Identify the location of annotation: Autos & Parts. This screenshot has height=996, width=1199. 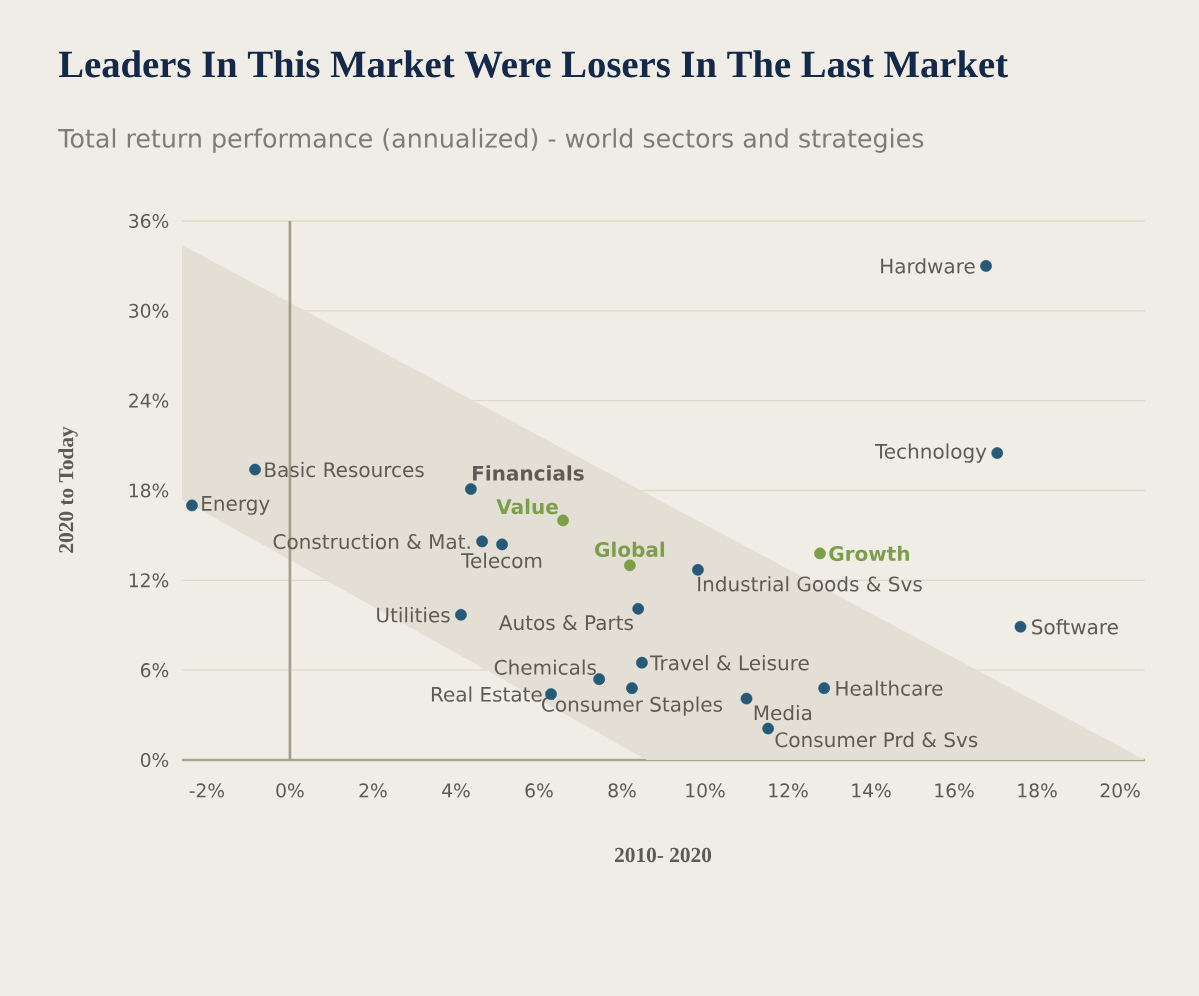
(566, 623).